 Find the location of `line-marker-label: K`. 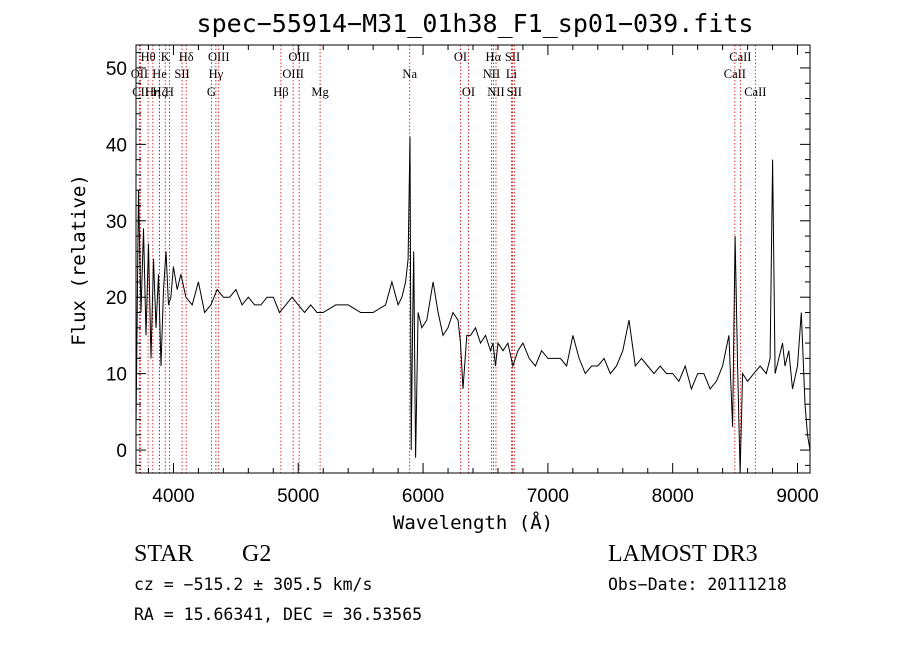

line-marker-label: K is located at coordinates (165, 57).